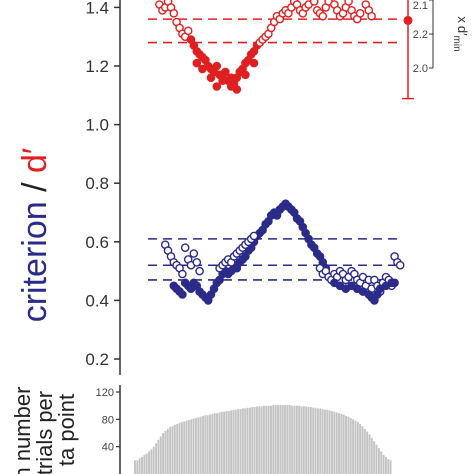 Image resolution: width=474 pixels, height=474 pixels. I want to click on hist-y-tick-label: 80, so click(108, 420).